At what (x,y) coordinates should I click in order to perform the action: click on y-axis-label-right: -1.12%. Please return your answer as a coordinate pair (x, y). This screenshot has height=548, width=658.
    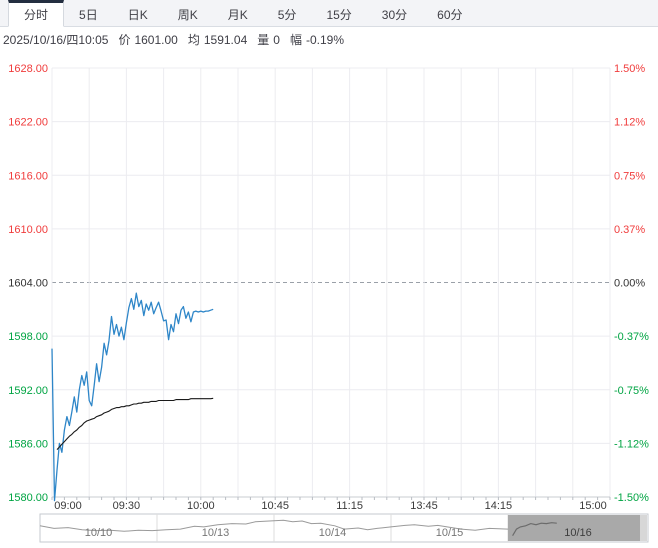
    Looking at the image, I should click on (631, 444).